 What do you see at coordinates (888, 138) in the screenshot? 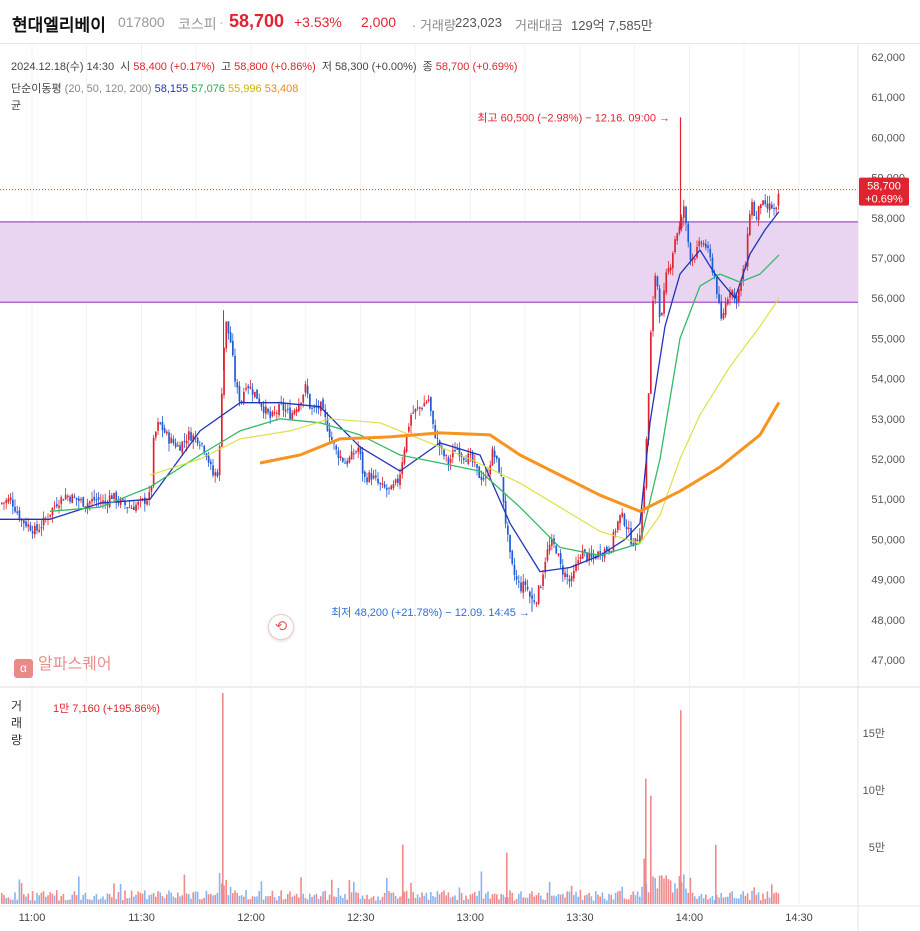
I see `y-tick-label: 60,000` at bounding box center [888, 138].